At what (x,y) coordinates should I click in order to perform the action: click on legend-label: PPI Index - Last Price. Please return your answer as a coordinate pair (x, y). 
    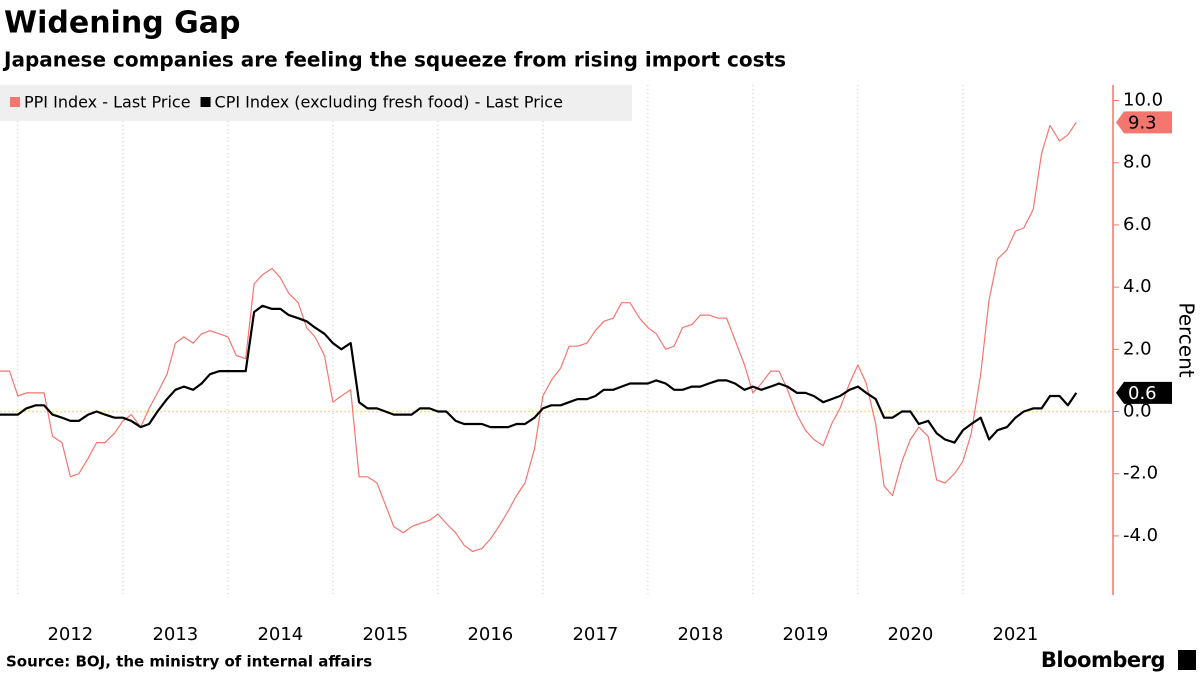
    Looking at the image, I should click on (107, 102).